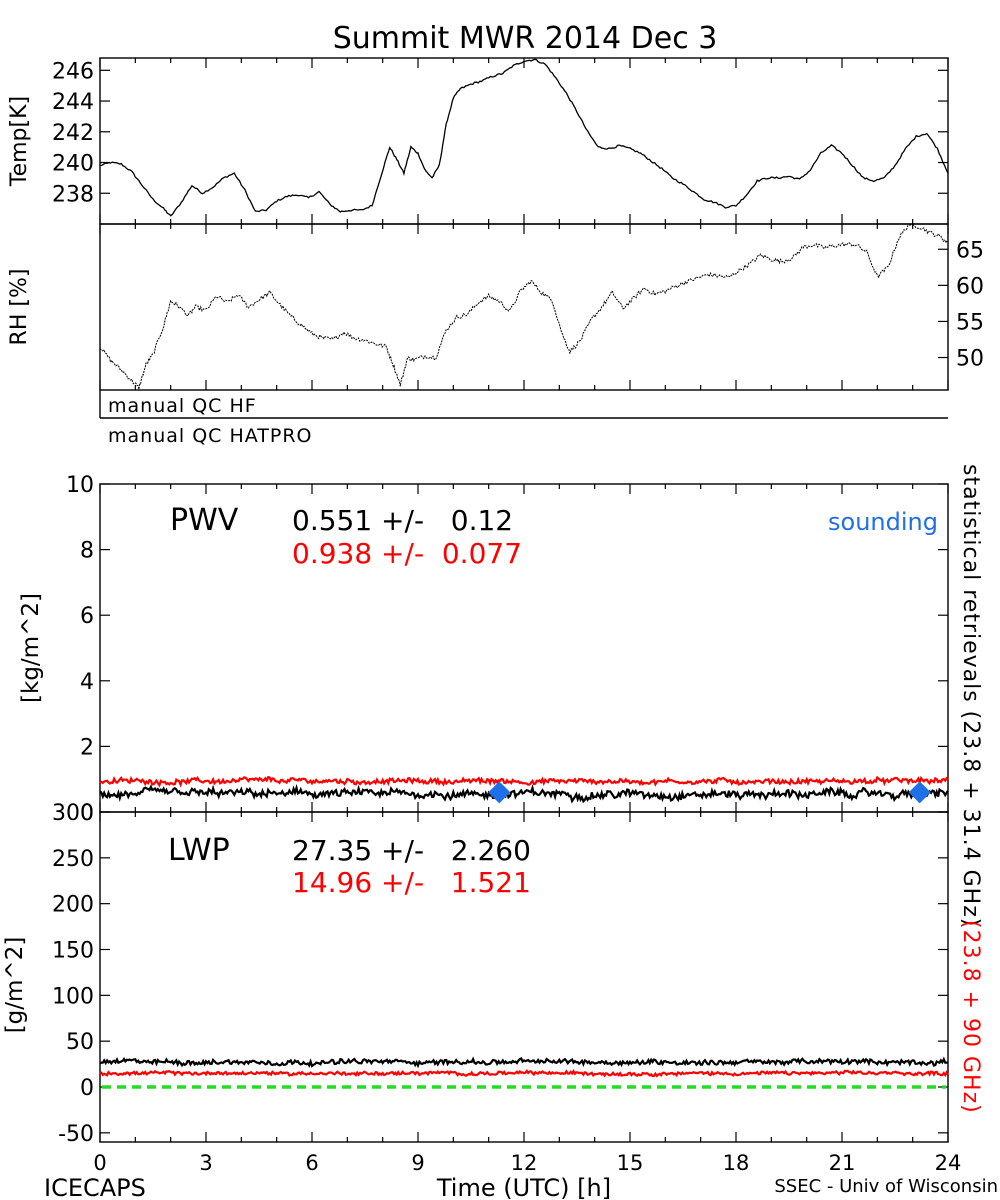  What do you see at coordinates (205, 1163) in the screenshot?
I see `x-tick-label: 3` at bounding box center [205, 1163].